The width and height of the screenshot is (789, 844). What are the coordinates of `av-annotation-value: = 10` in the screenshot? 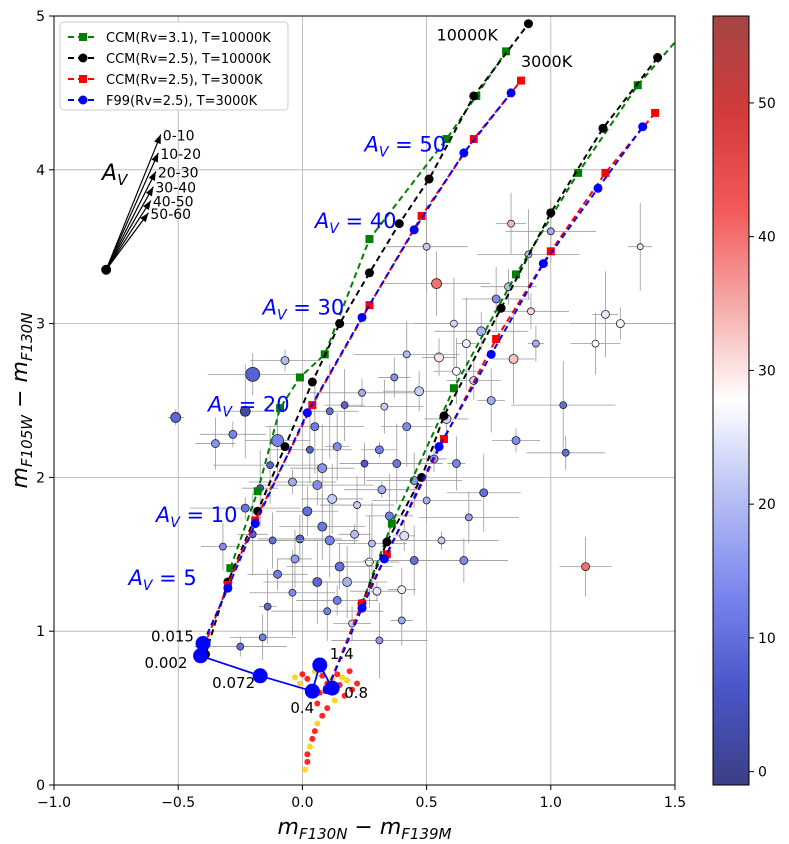 It's located at (209, 515).